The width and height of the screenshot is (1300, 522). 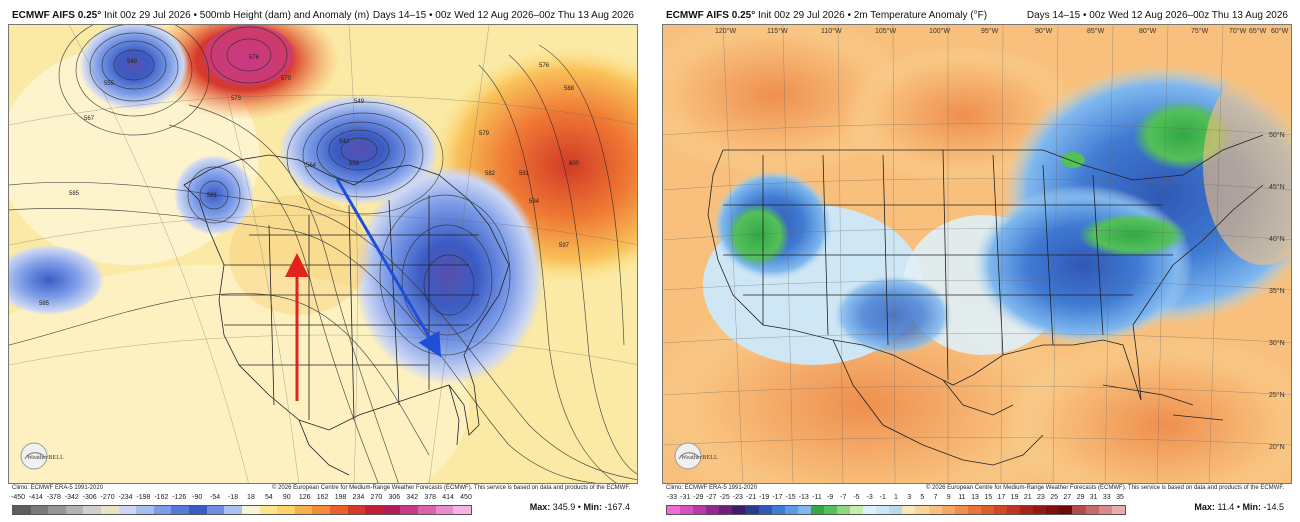 I want to click on colorbar-tick: -18, so click(x=233, y=497).